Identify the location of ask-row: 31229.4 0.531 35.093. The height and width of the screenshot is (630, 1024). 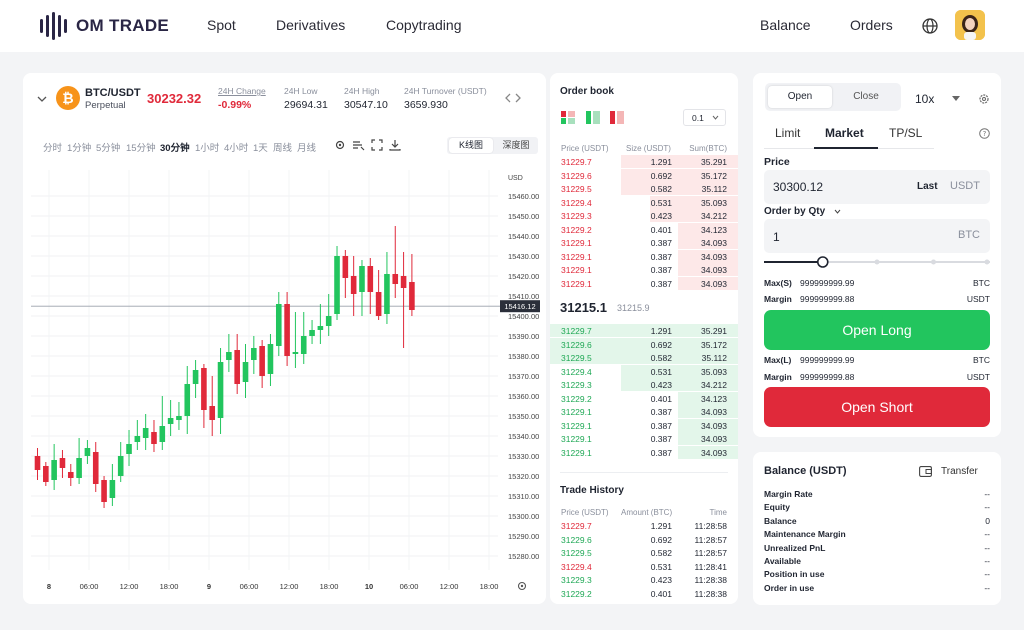
(644, 202).